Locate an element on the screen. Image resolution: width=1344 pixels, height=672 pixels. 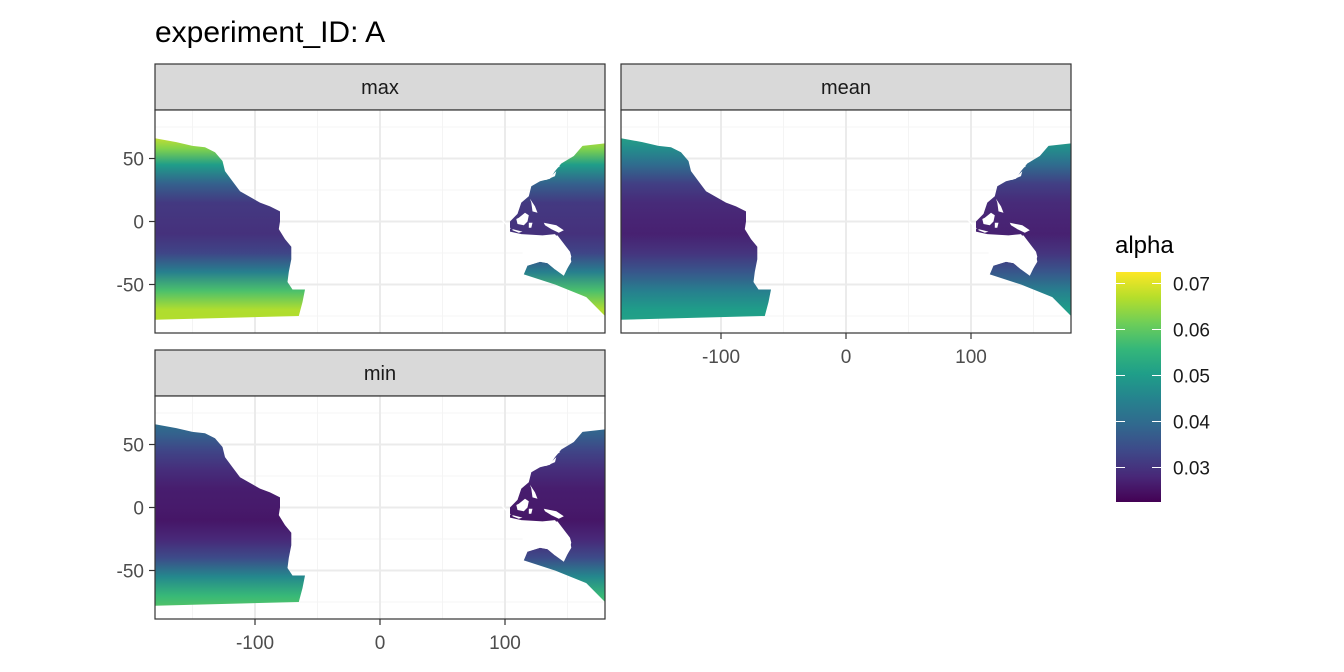
facet-strip-label: max is located at coordinates (380, 88).